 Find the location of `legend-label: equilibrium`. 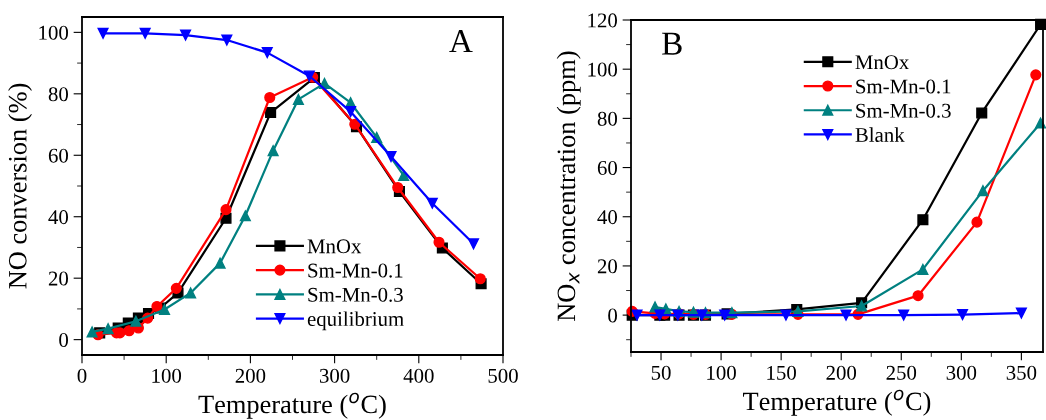

legend-label: equilibrium is located at coordinates (355, 321).